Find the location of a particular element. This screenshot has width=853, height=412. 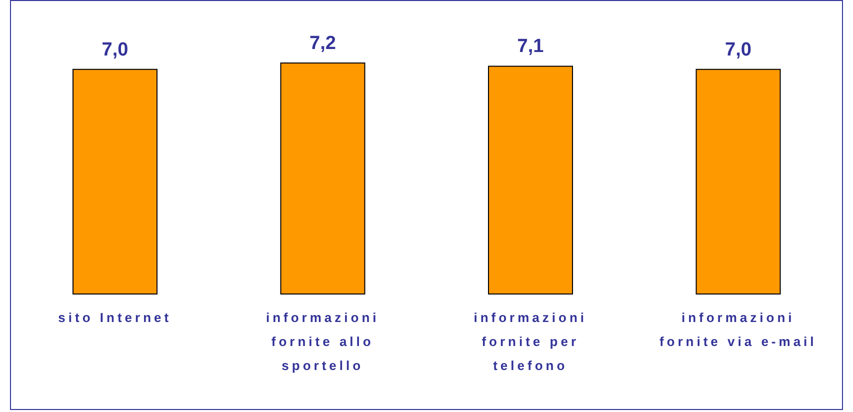

x-tick-label: informazioni fornite allo sportello is located at coordinates (323, 341).